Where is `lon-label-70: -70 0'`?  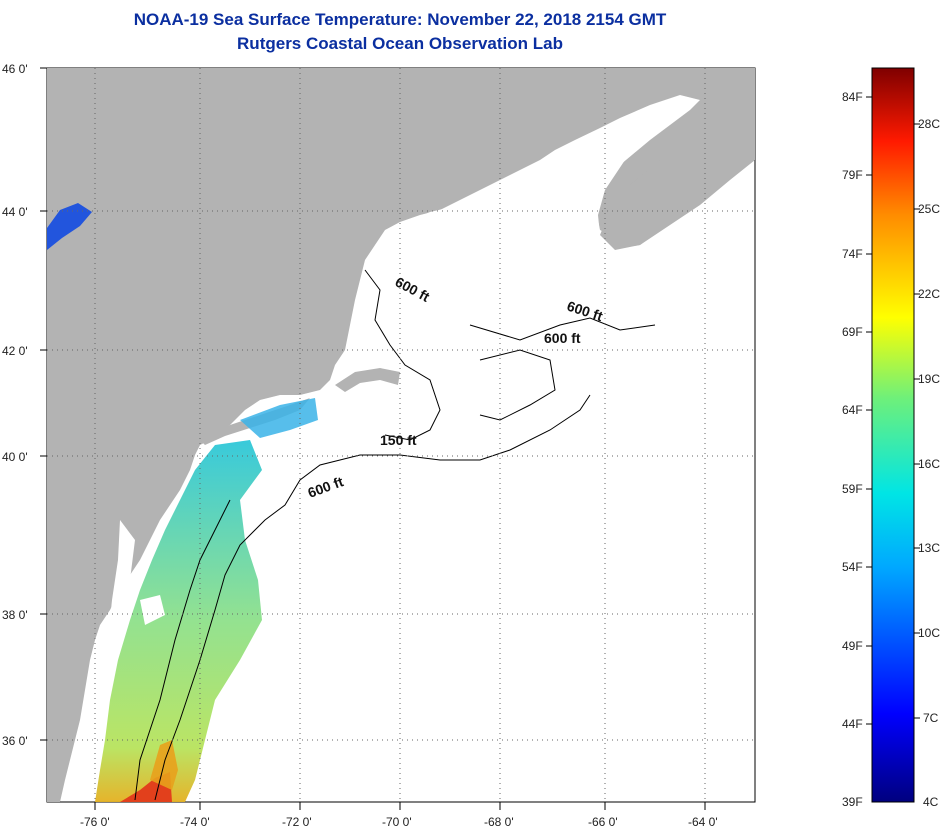 lon-label-70: -70 0' is located at coordinates (397, 822).